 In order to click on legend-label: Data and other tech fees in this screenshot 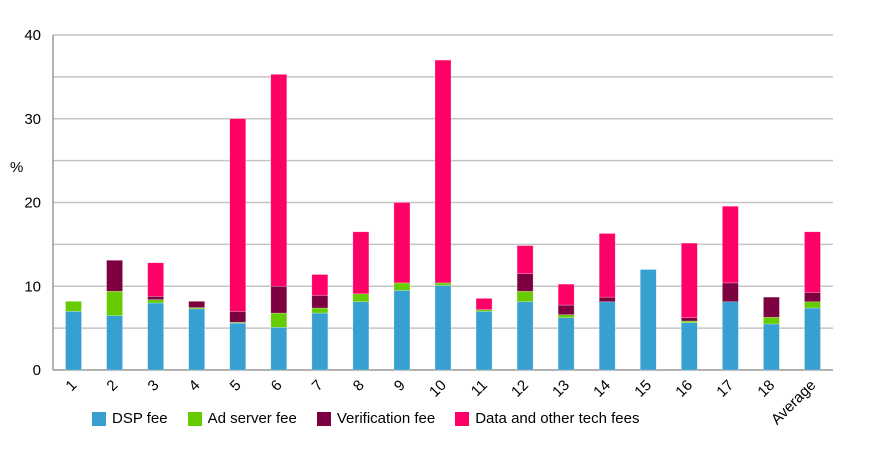, I will do `click(557, 418)`.